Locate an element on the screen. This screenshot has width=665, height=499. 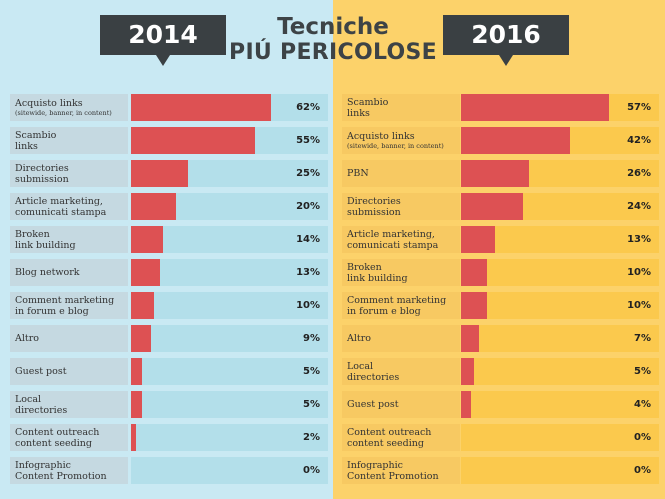
bar-track: 14% is located at coordinates (229, 239).